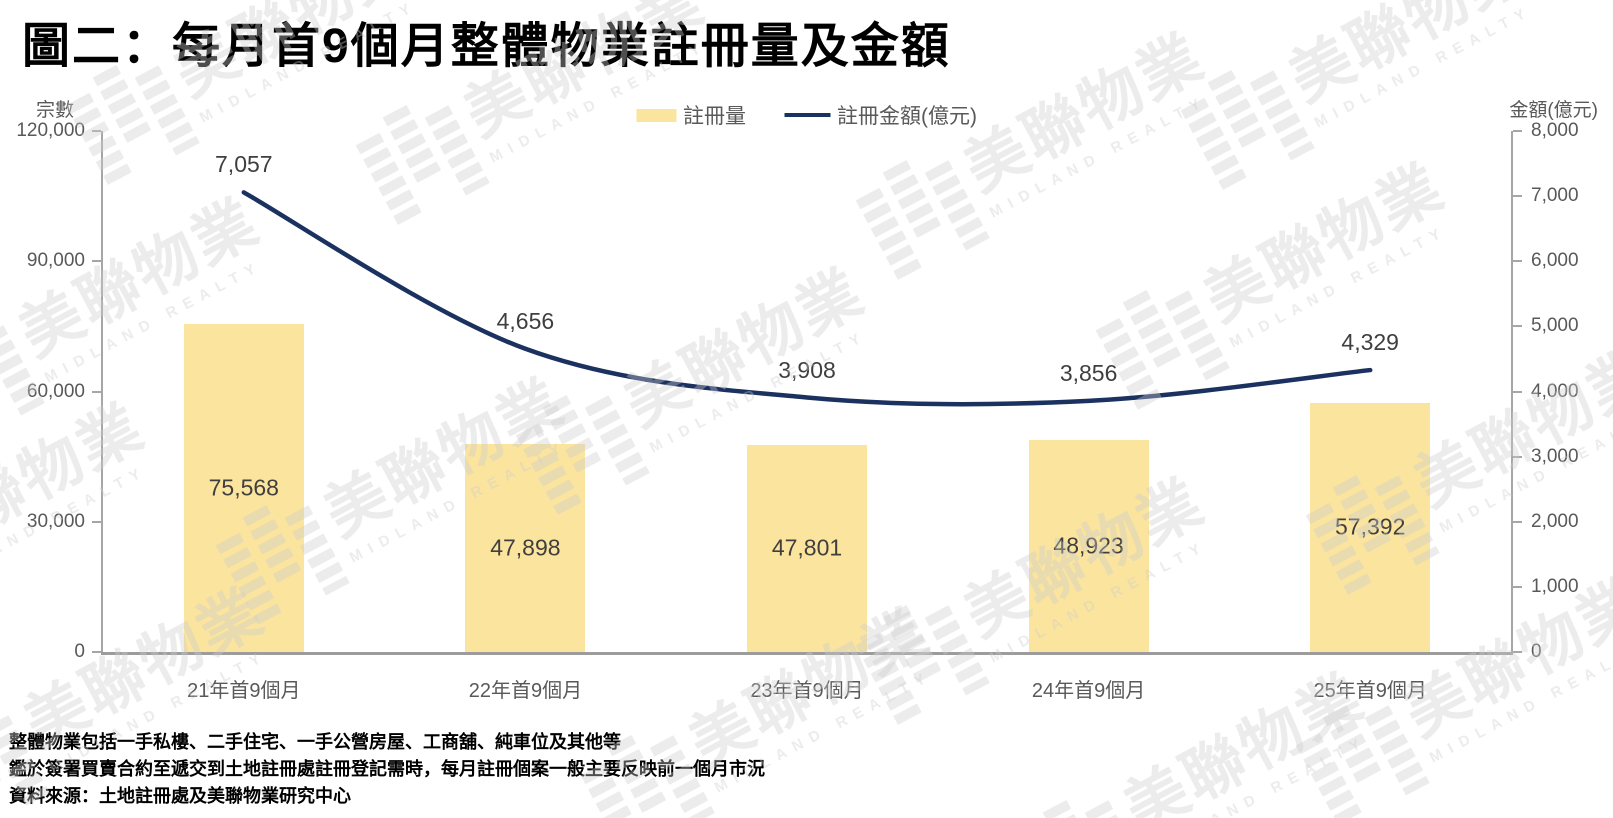  I want to click on bar-value-label: 57,392, so click(1370, 526).